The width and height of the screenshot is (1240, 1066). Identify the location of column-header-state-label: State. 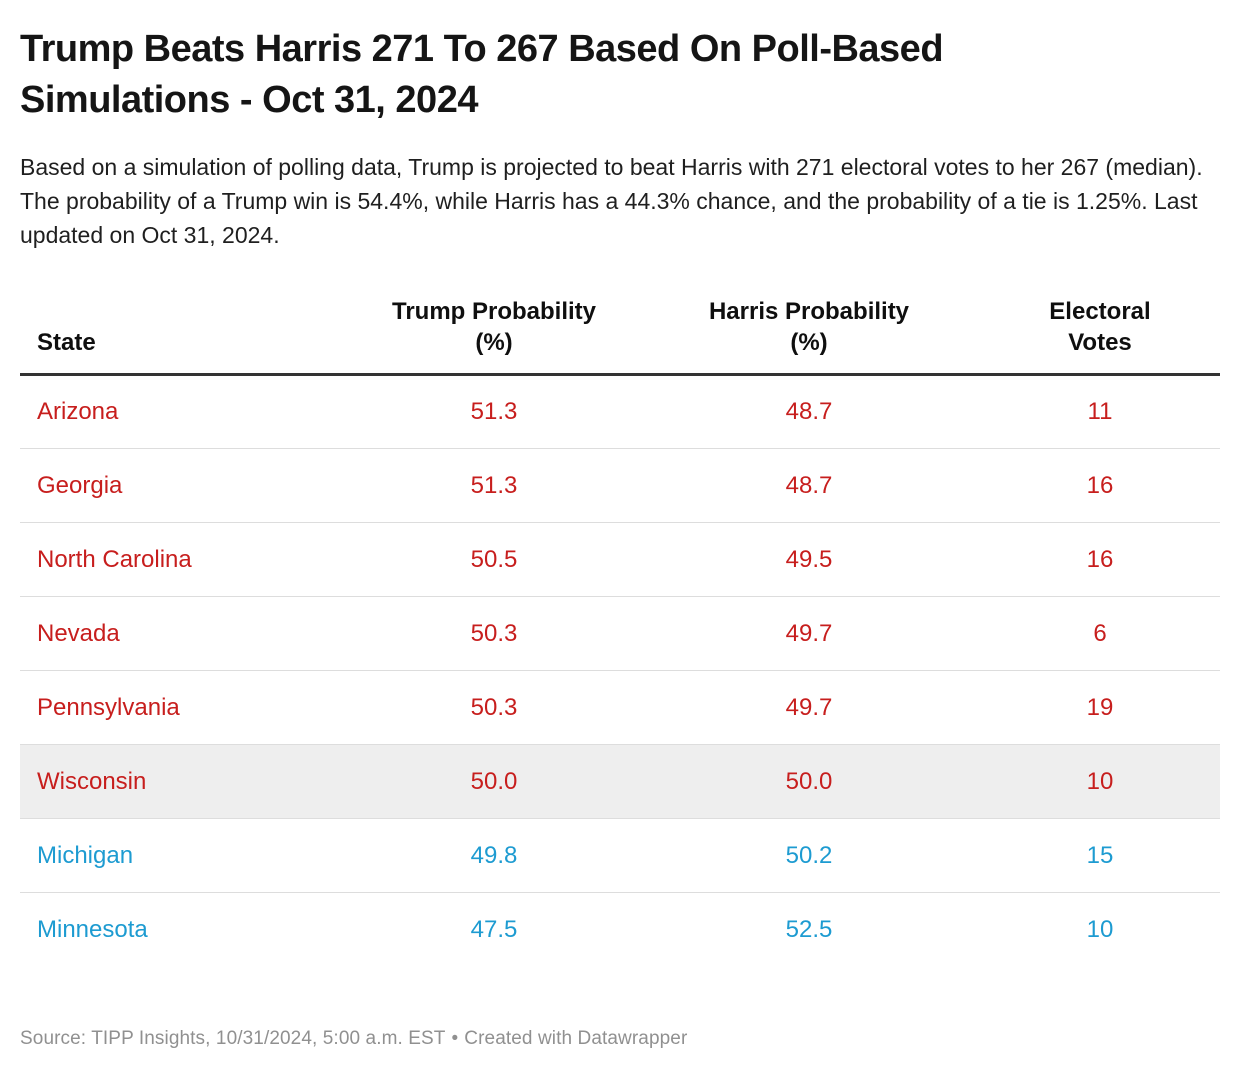
(66, 343).